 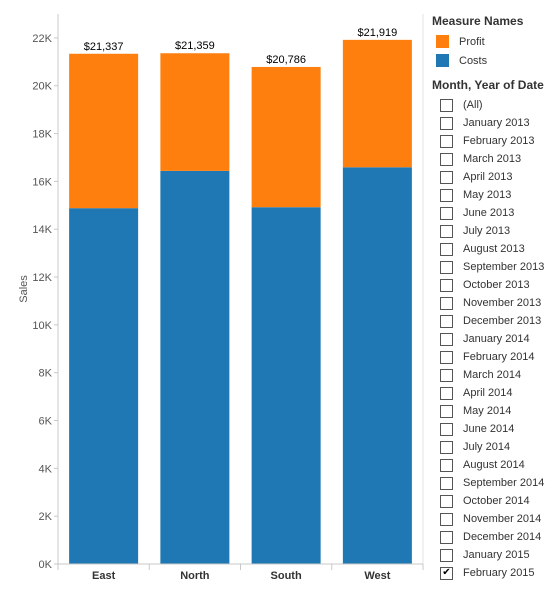 What do you see at coordinates (496, 339) in the screenshot?
I see `filter-option-label: January 2014` at bounding box center [496, 339].